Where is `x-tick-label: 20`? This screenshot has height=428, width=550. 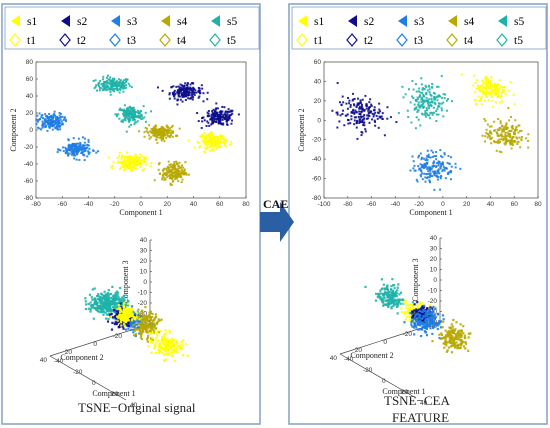
x-tick-label: 20 is located at coordinates (405, 392).